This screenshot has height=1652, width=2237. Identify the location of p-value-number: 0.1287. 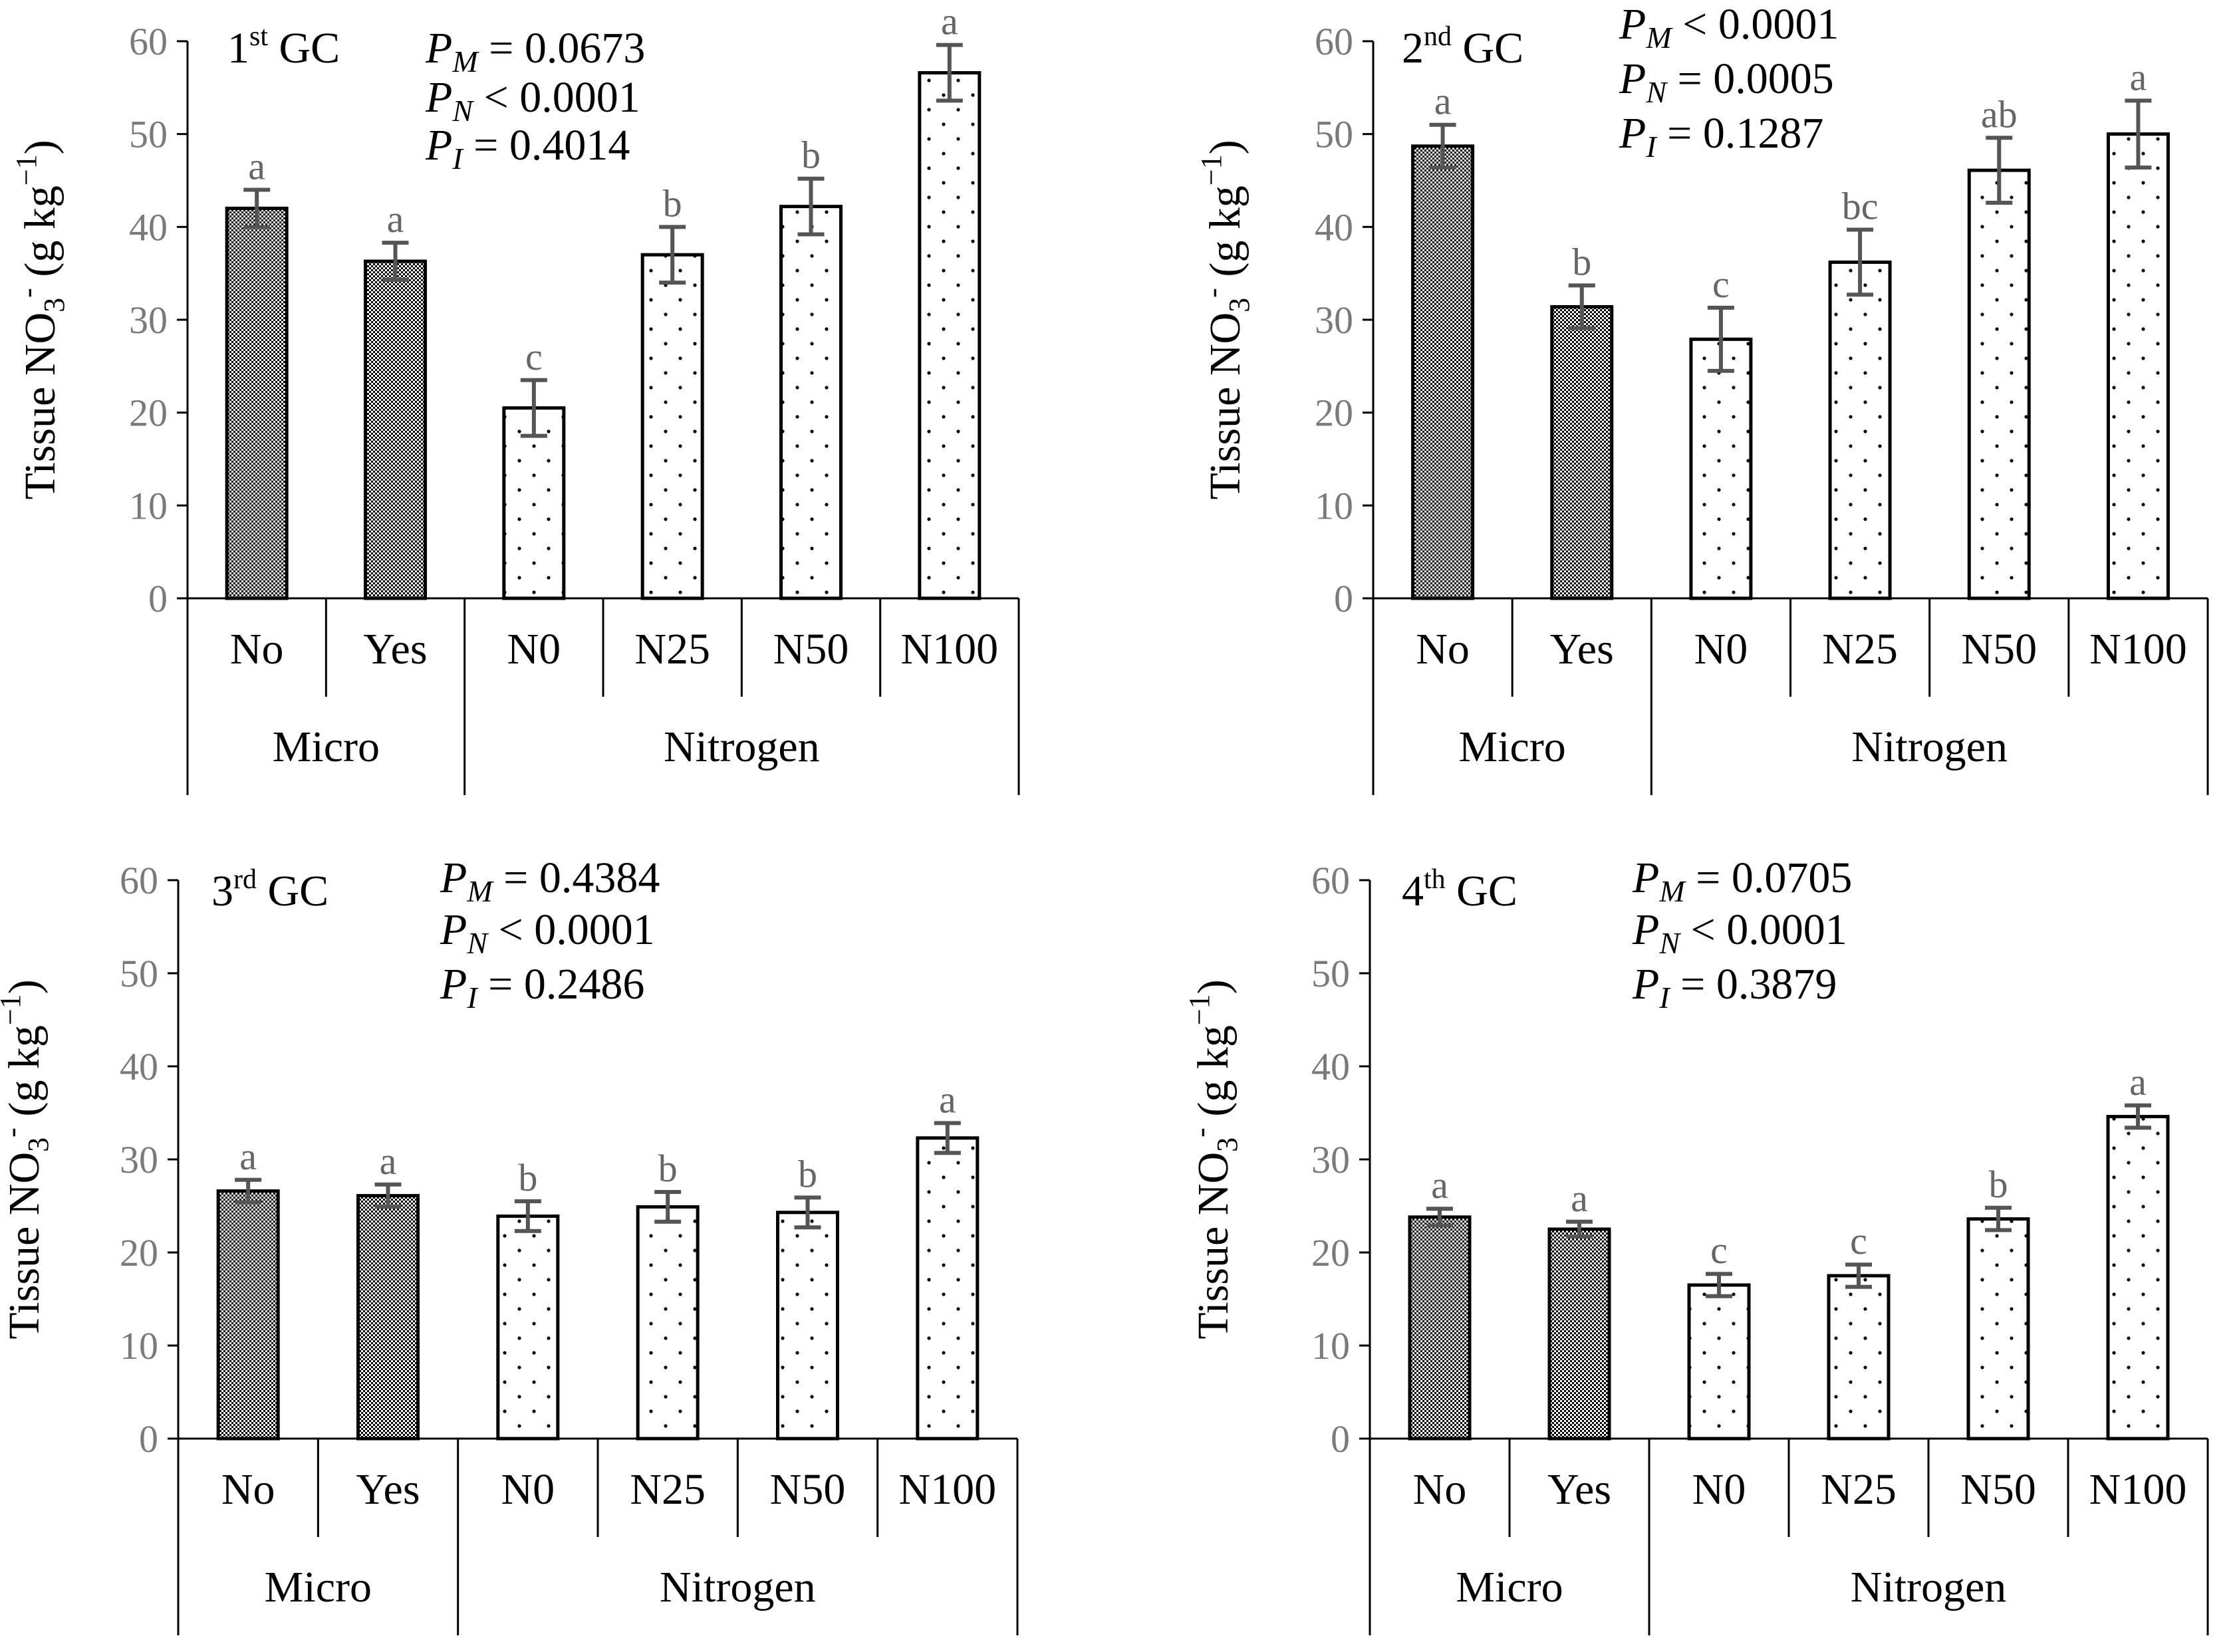
(1763, 133).